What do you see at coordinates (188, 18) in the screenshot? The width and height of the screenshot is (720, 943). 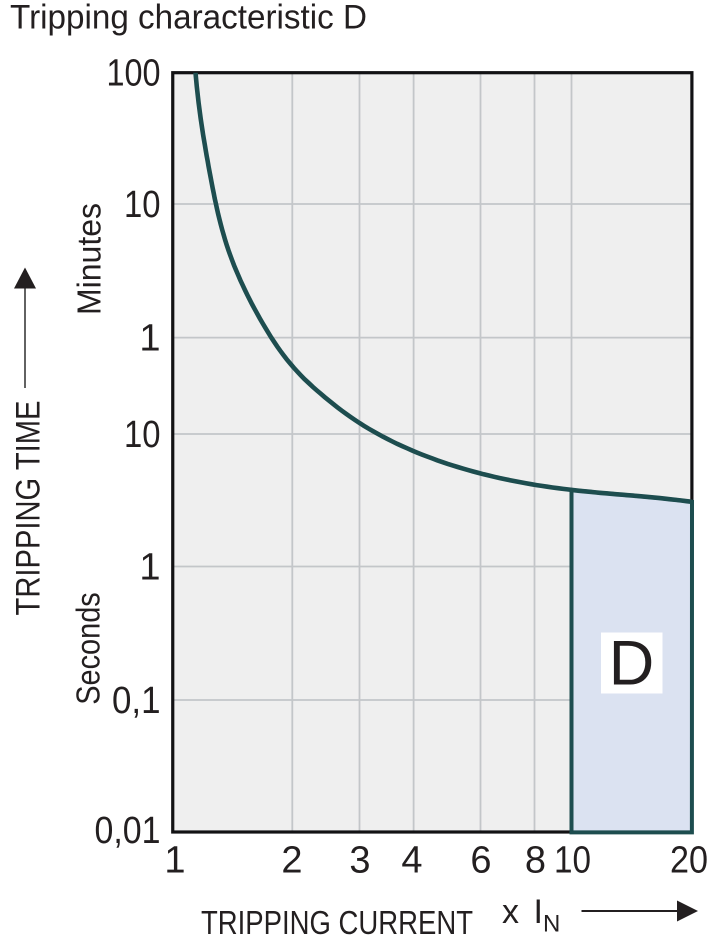 I see `svg-text: Tripping characteristic D` at bounding box center [188, 18].